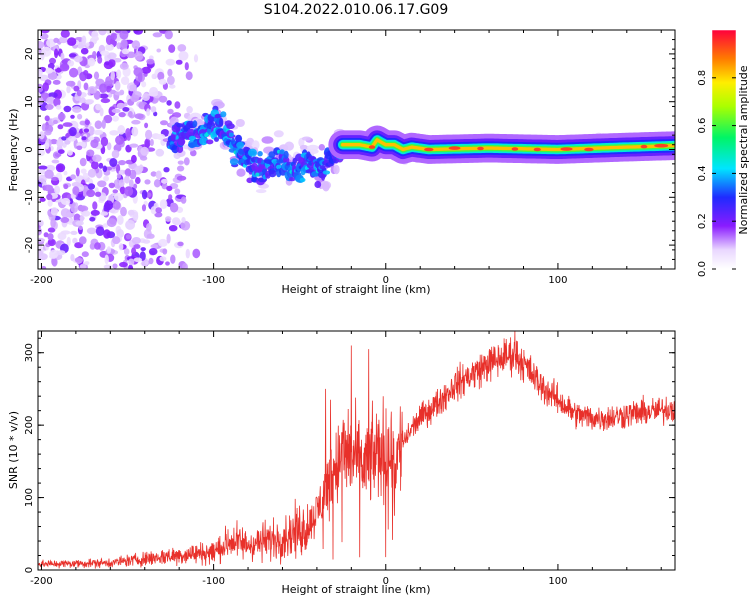 This screenshot has width=750, height=604. I want to click on spectrogram-y-tick-label: 10, so click(29, 101).